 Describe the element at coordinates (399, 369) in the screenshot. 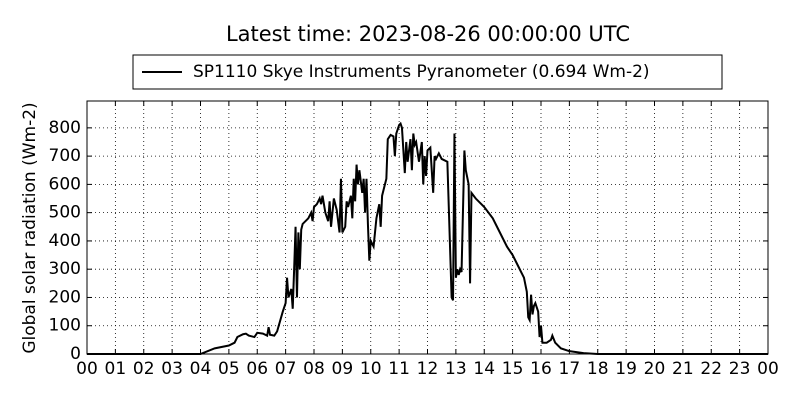

I see `x-tick-label: 11` at that location.